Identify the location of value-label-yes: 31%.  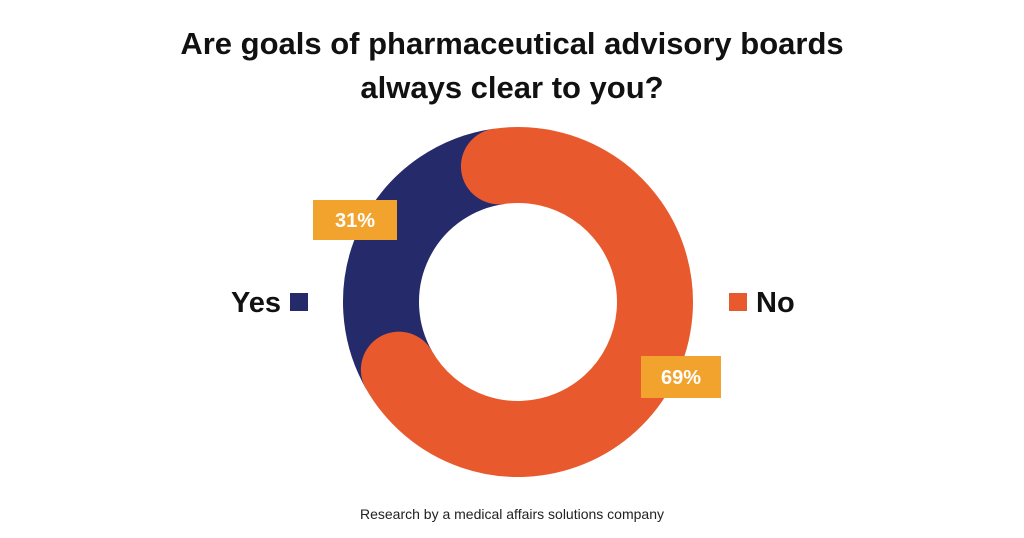
(355, 220).